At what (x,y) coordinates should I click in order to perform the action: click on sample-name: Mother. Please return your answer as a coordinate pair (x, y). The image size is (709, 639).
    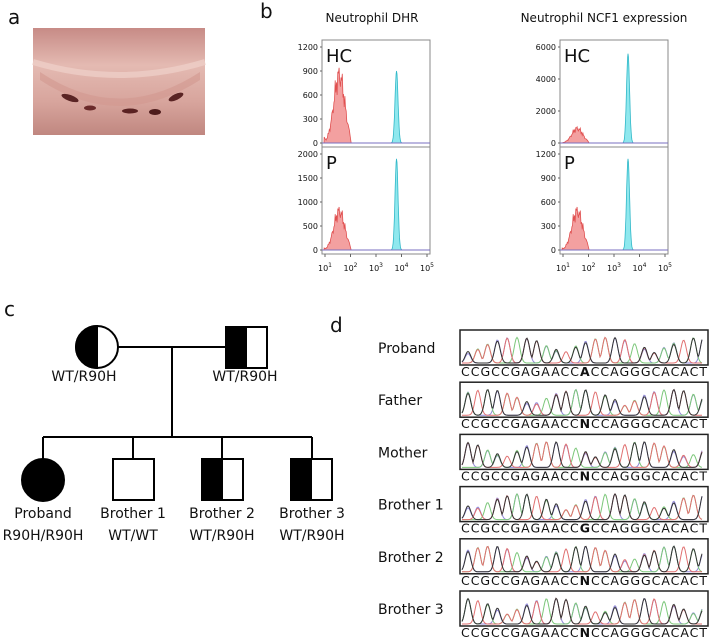
    Looking at the image, I should click on (403, 453).